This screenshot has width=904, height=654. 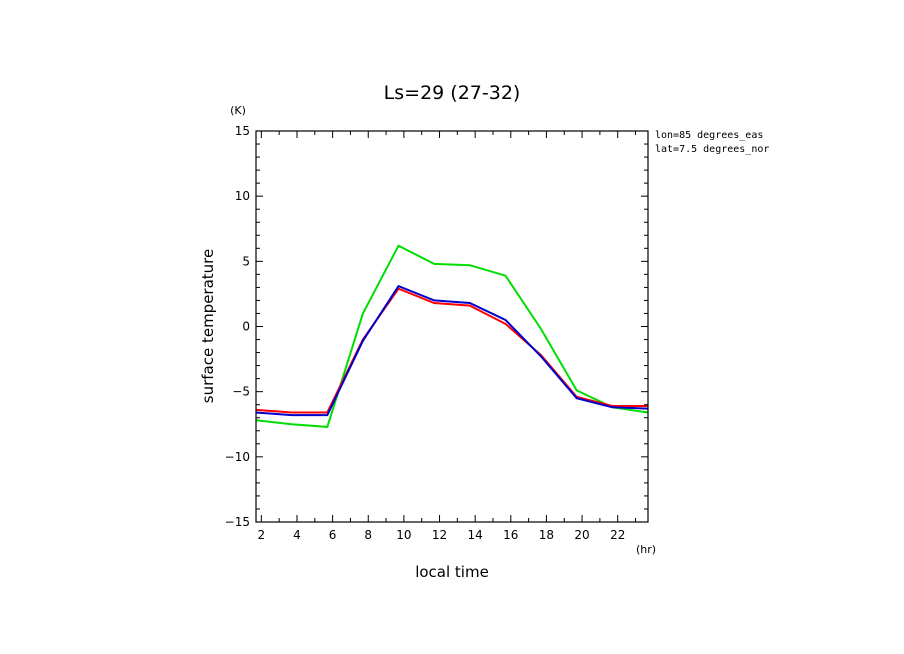 What do you see at coordinates (546, 535) in the screenshot?
I see `x-tick-label: 18` at bounding box center [546, 535].